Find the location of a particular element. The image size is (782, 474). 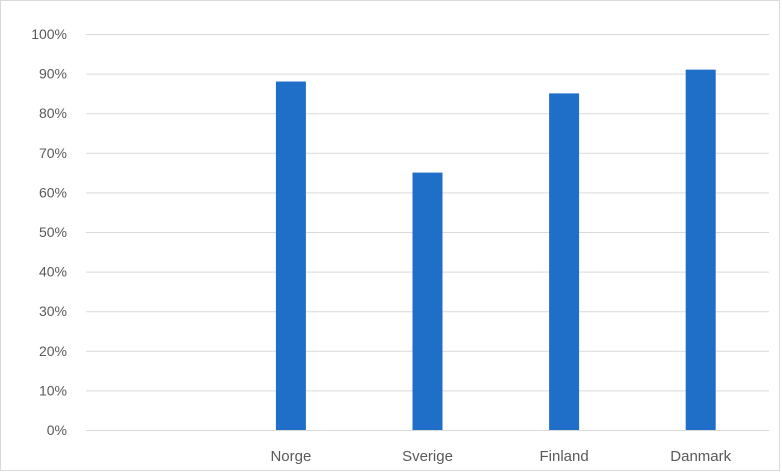

x-tick-label: Norge is located at coordinates (290, 456).